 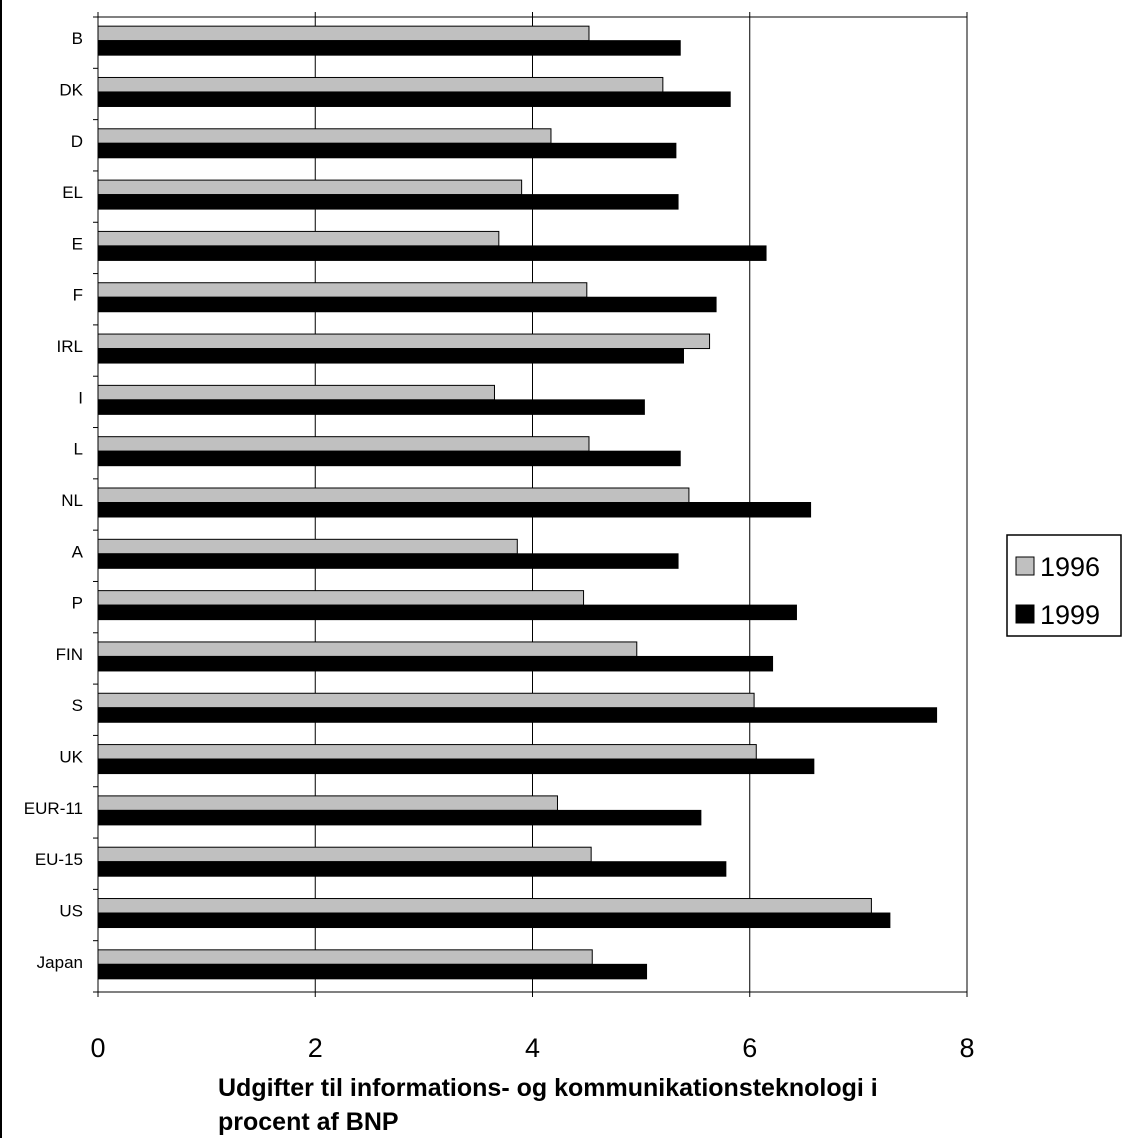 I want to click on x-tick-label-6: 6, so click(x=749, y=1048).